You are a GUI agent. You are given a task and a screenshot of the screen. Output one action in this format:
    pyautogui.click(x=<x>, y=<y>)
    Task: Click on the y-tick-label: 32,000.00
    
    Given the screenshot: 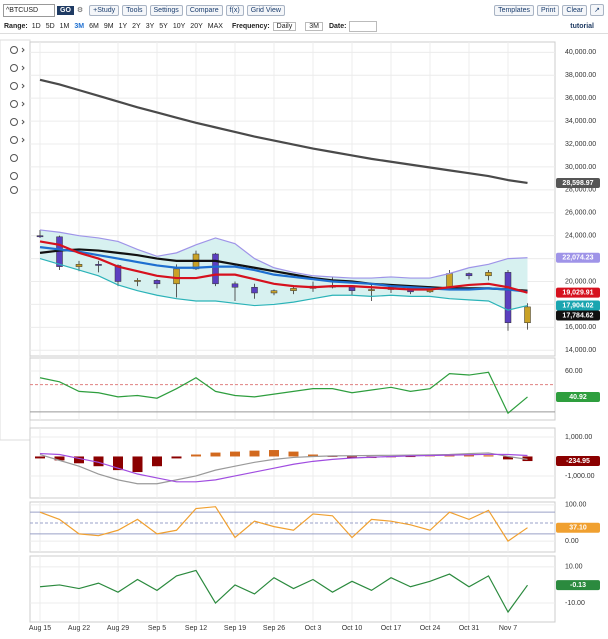 What is the action you would take?
    pyautogui.click(x=580, y=144)
    